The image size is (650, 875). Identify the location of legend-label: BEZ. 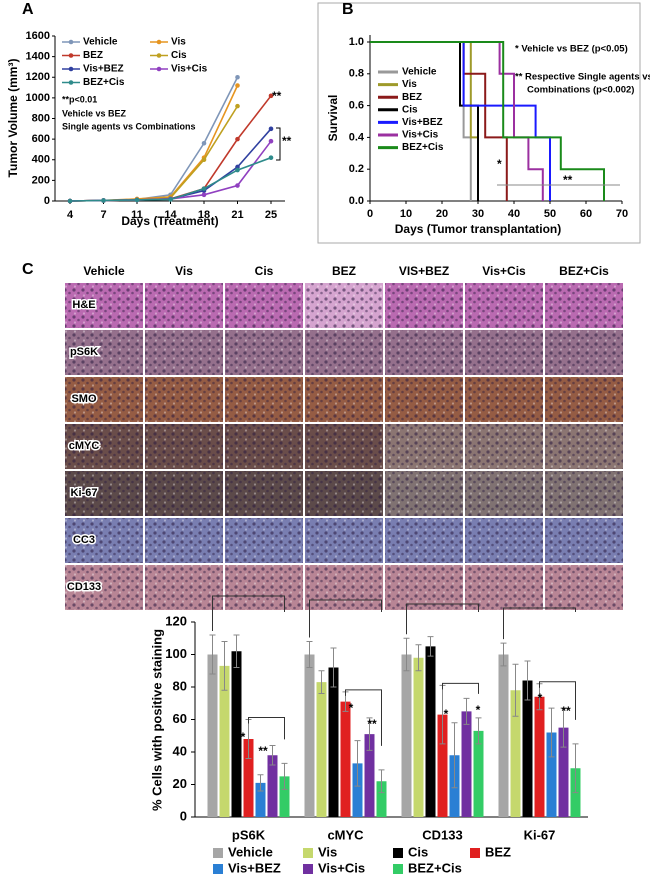
(93, 55).